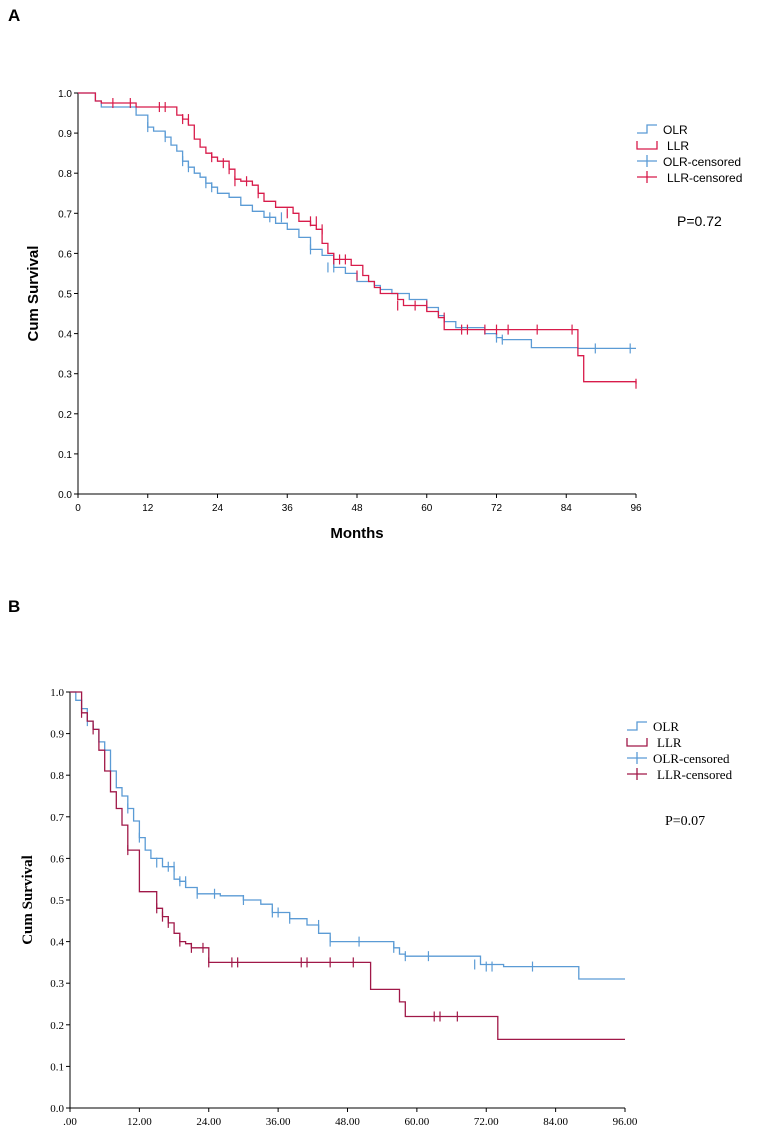  Describe the element at coordinates (486, 1122) in the screenshot. I see `x-tick-label: 72.00` at that location.